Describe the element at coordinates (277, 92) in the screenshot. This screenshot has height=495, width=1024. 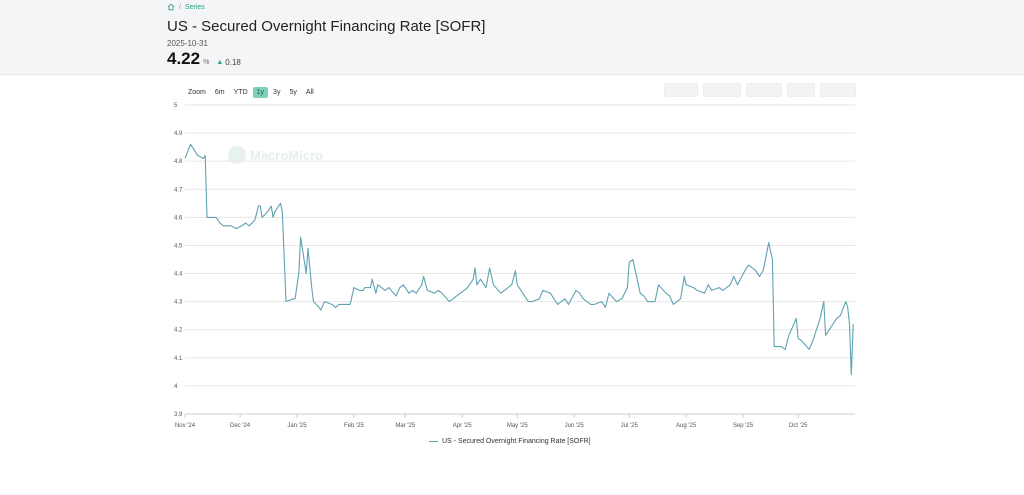
I see `zoom-3y-button: 3y` at that location.